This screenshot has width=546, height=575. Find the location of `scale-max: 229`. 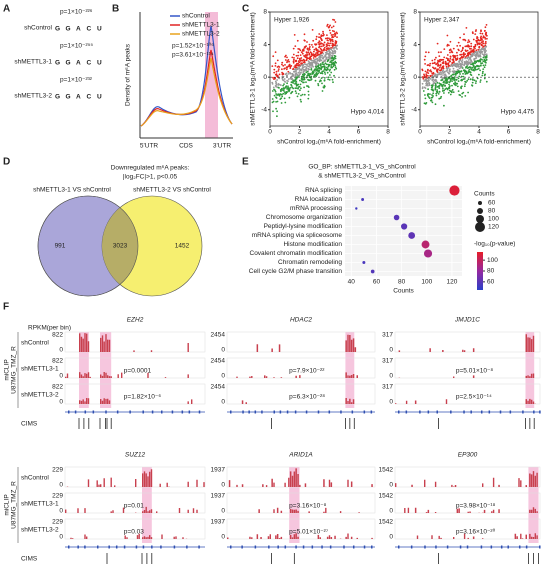

scale-max: 229 is located at coordinates (57, 470).